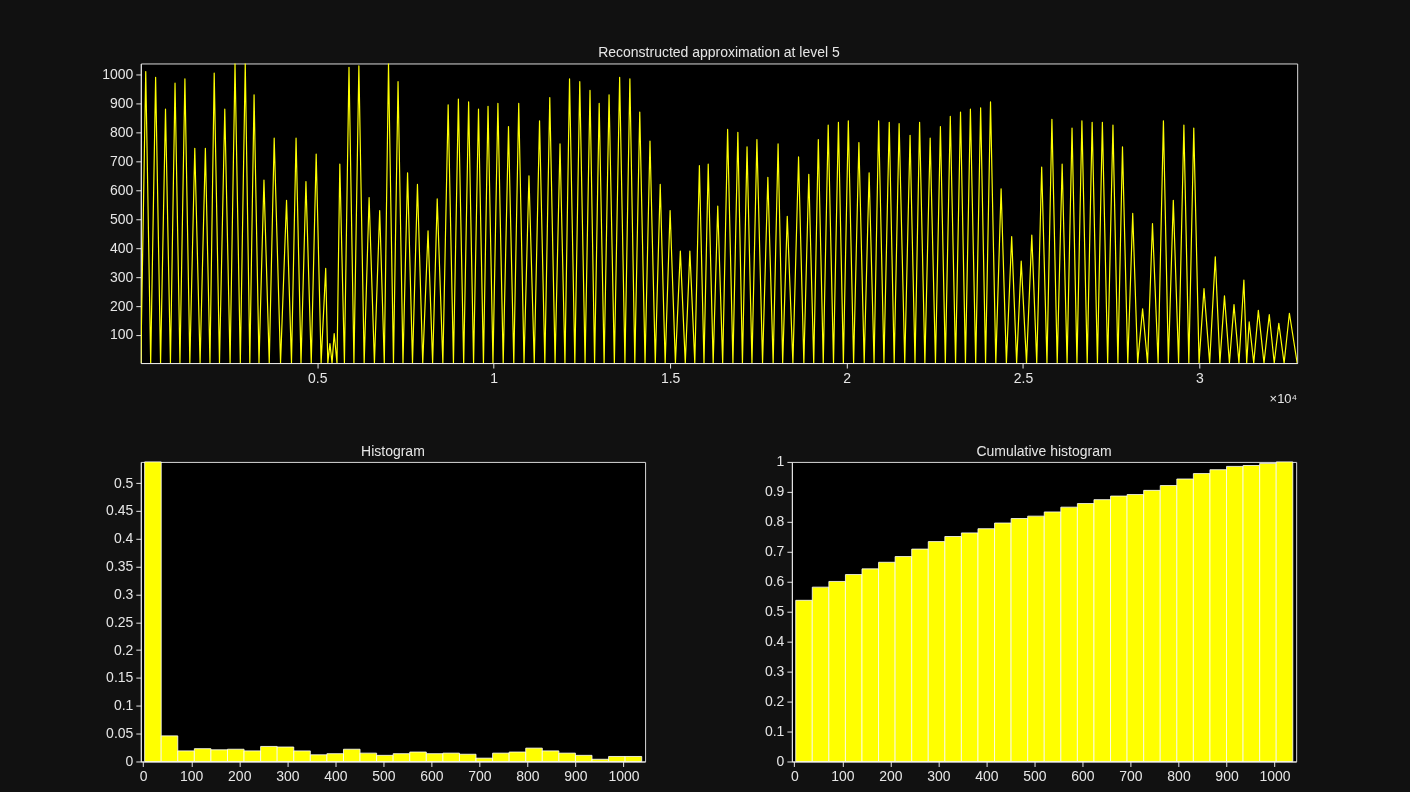 Image resolution: width=1410 pixels, height=792 pixels. Describe the element at coordinates (1283, 398) in the screenshot. I see `text: ×10⁴` at that location.